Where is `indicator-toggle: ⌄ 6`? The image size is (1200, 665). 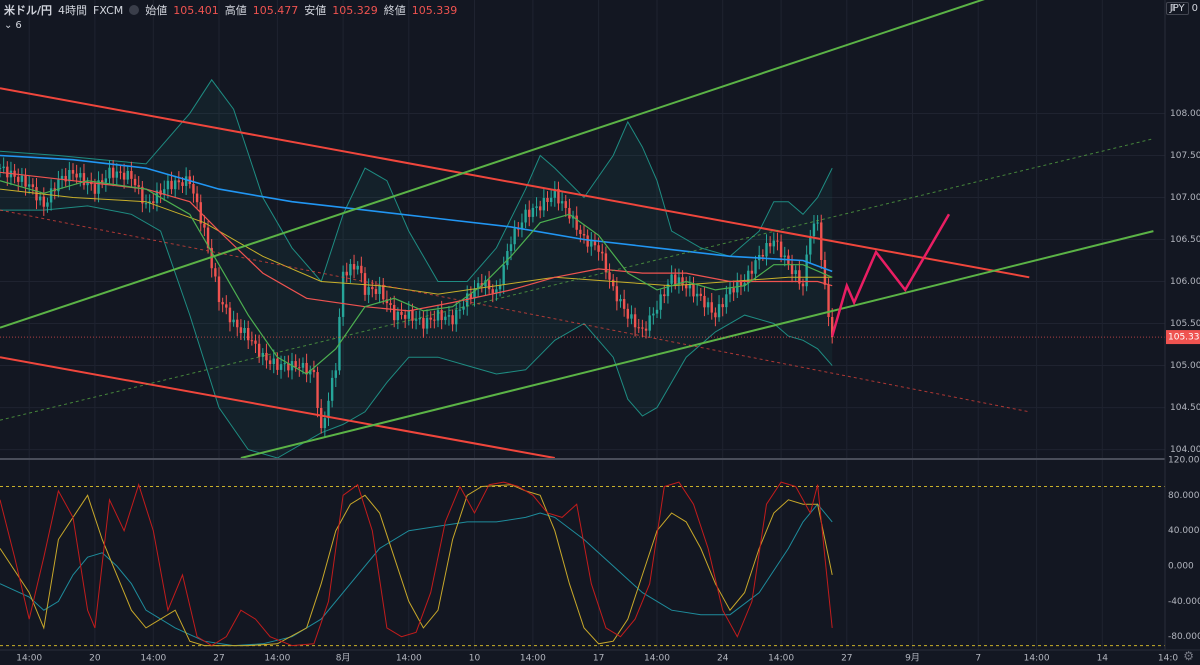
indicator-toggle: ⌄ 6 is located at coordinates (13, 25).